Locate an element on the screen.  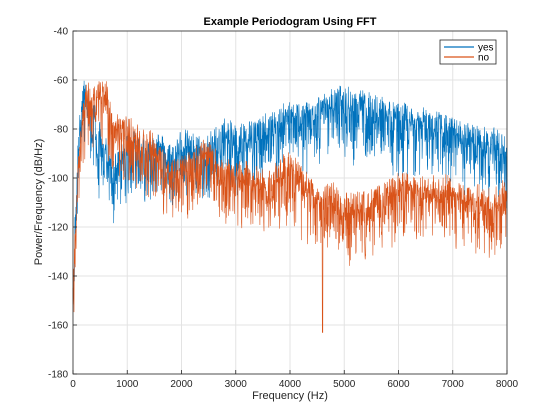
y-axis-label: Power/Frequency (dB/Hz) is located at coordinates (39, 202).